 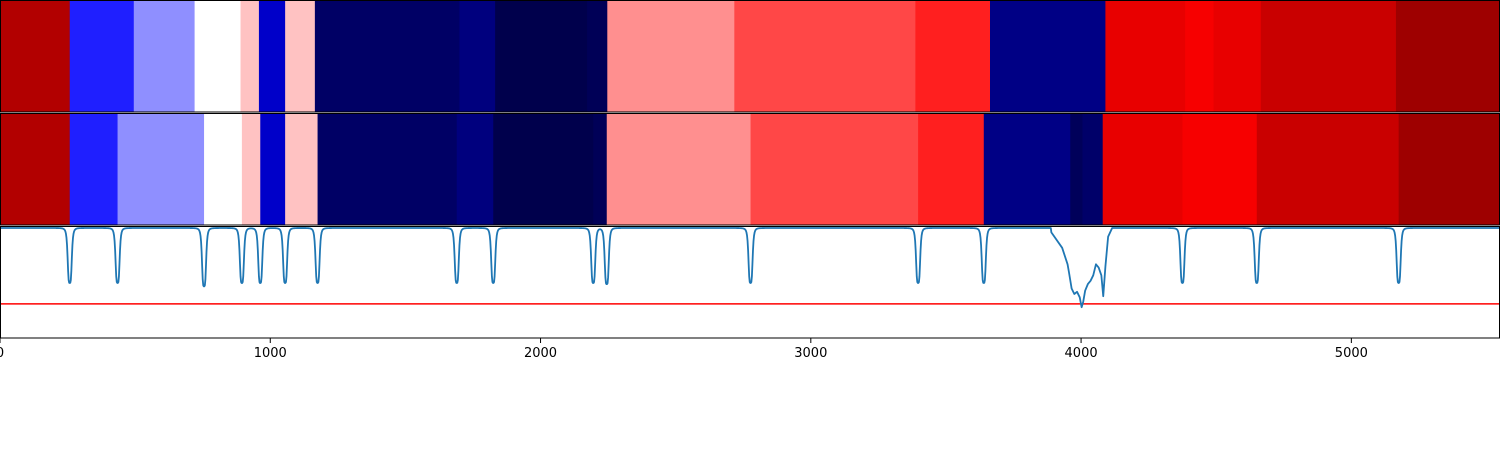 I want to click on x-tick-label-0: 0, so click(x=2, y=353).